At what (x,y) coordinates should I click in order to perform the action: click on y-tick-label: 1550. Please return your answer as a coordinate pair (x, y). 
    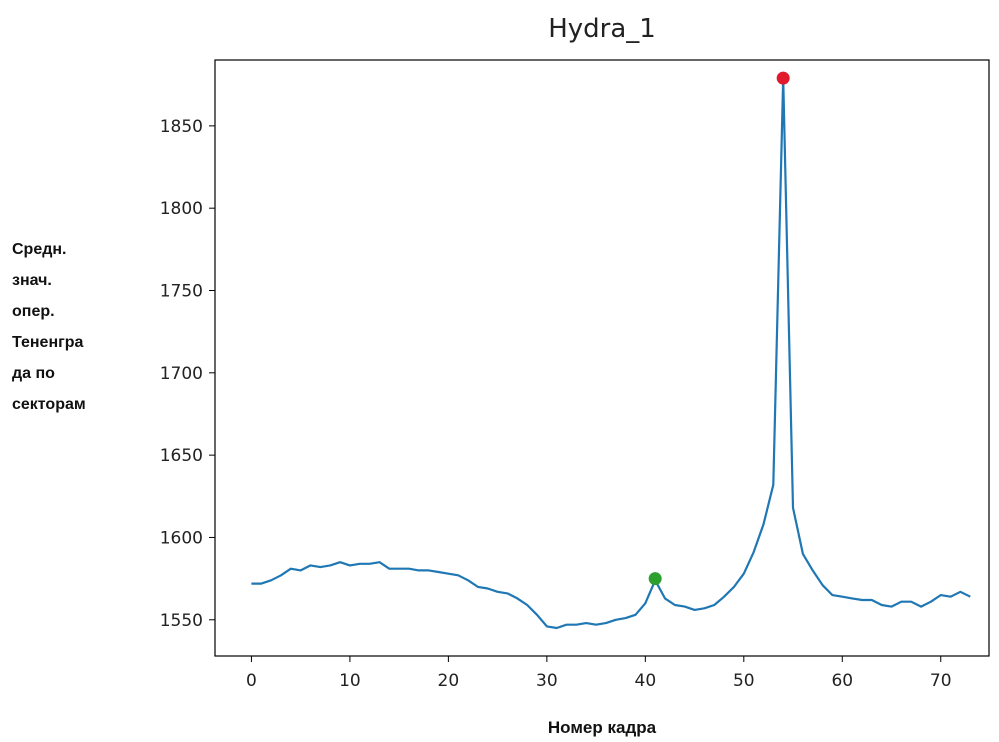
    Looking at the image, I should click on (181, 621).